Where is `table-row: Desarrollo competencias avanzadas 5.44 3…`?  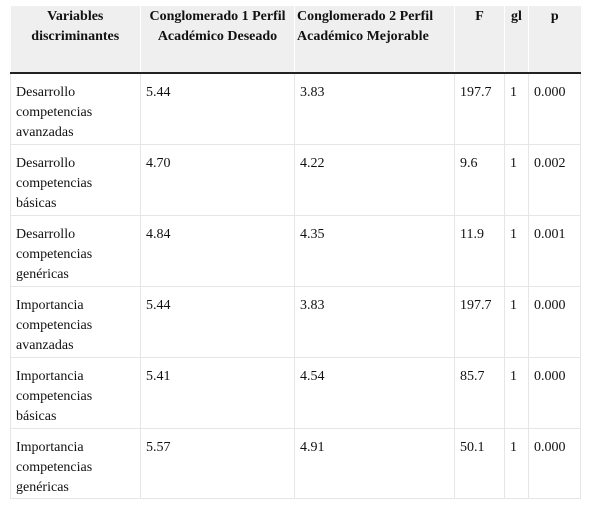
table-row: Desarrollo competencias avanzadas 5.44 3… is located at coordinates (295, 109).